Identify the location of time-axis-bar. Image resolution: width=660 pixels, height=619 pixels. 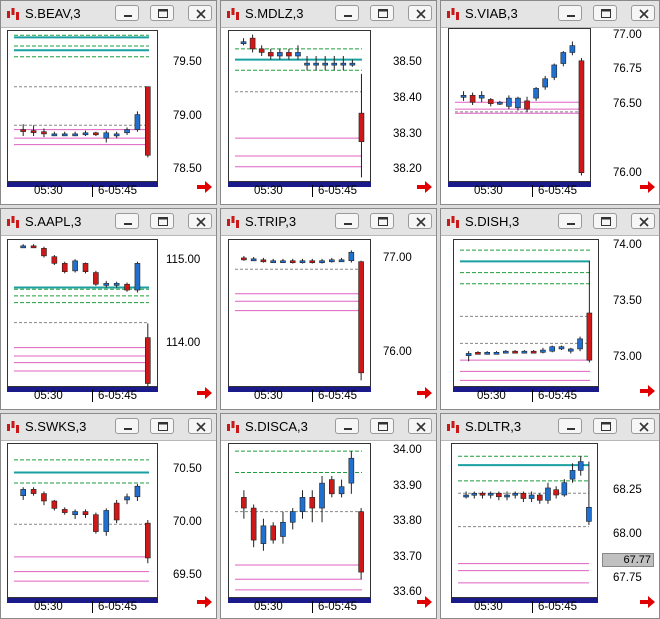
(526, 389).